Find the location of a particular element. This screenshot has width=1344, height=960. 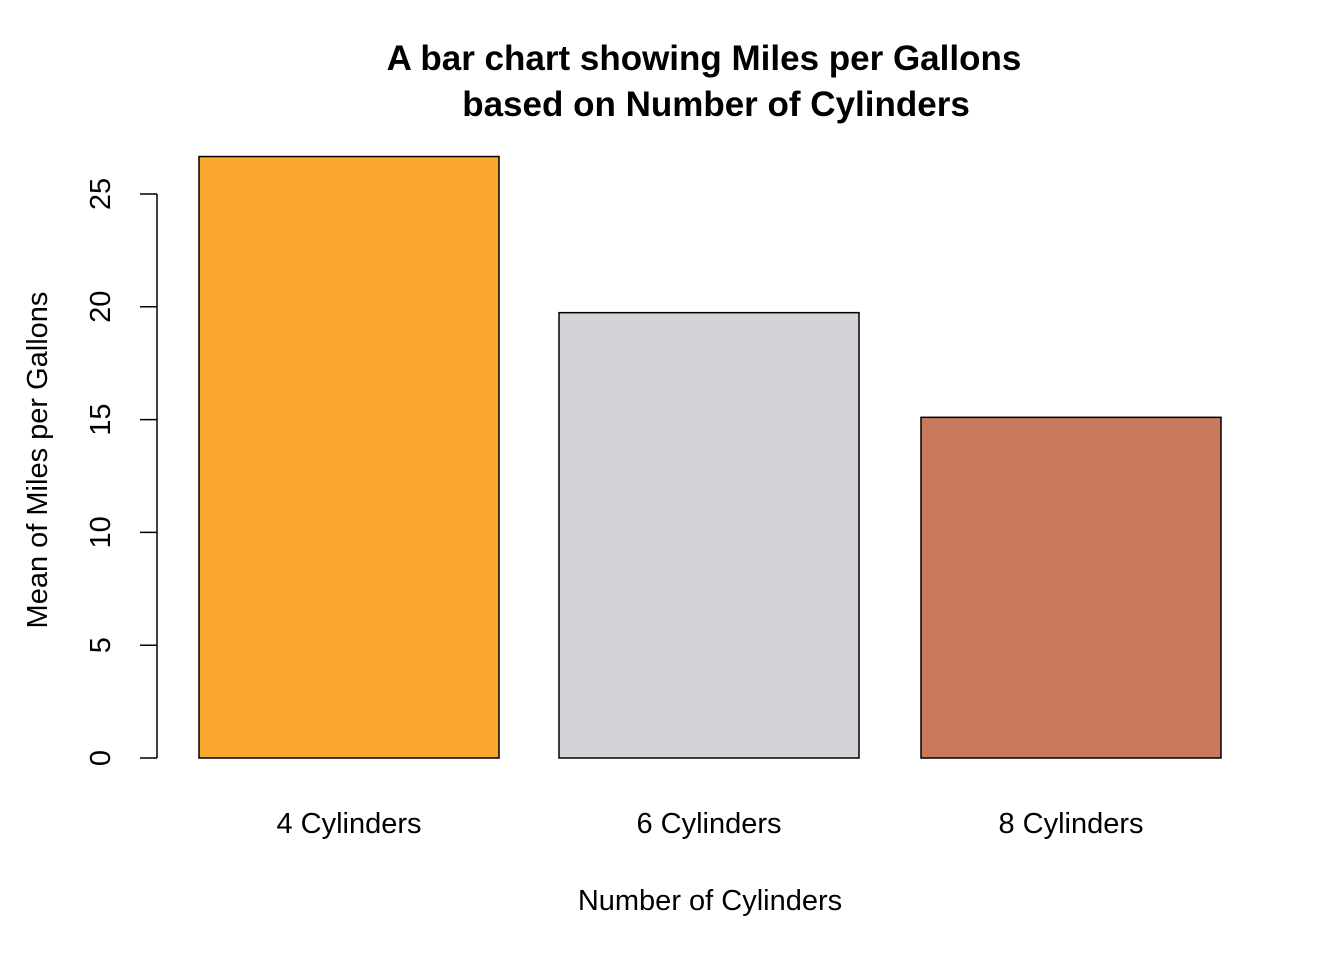

y-axis-title: Mean of Miles per Gallons is located at coordinates (38, 460).